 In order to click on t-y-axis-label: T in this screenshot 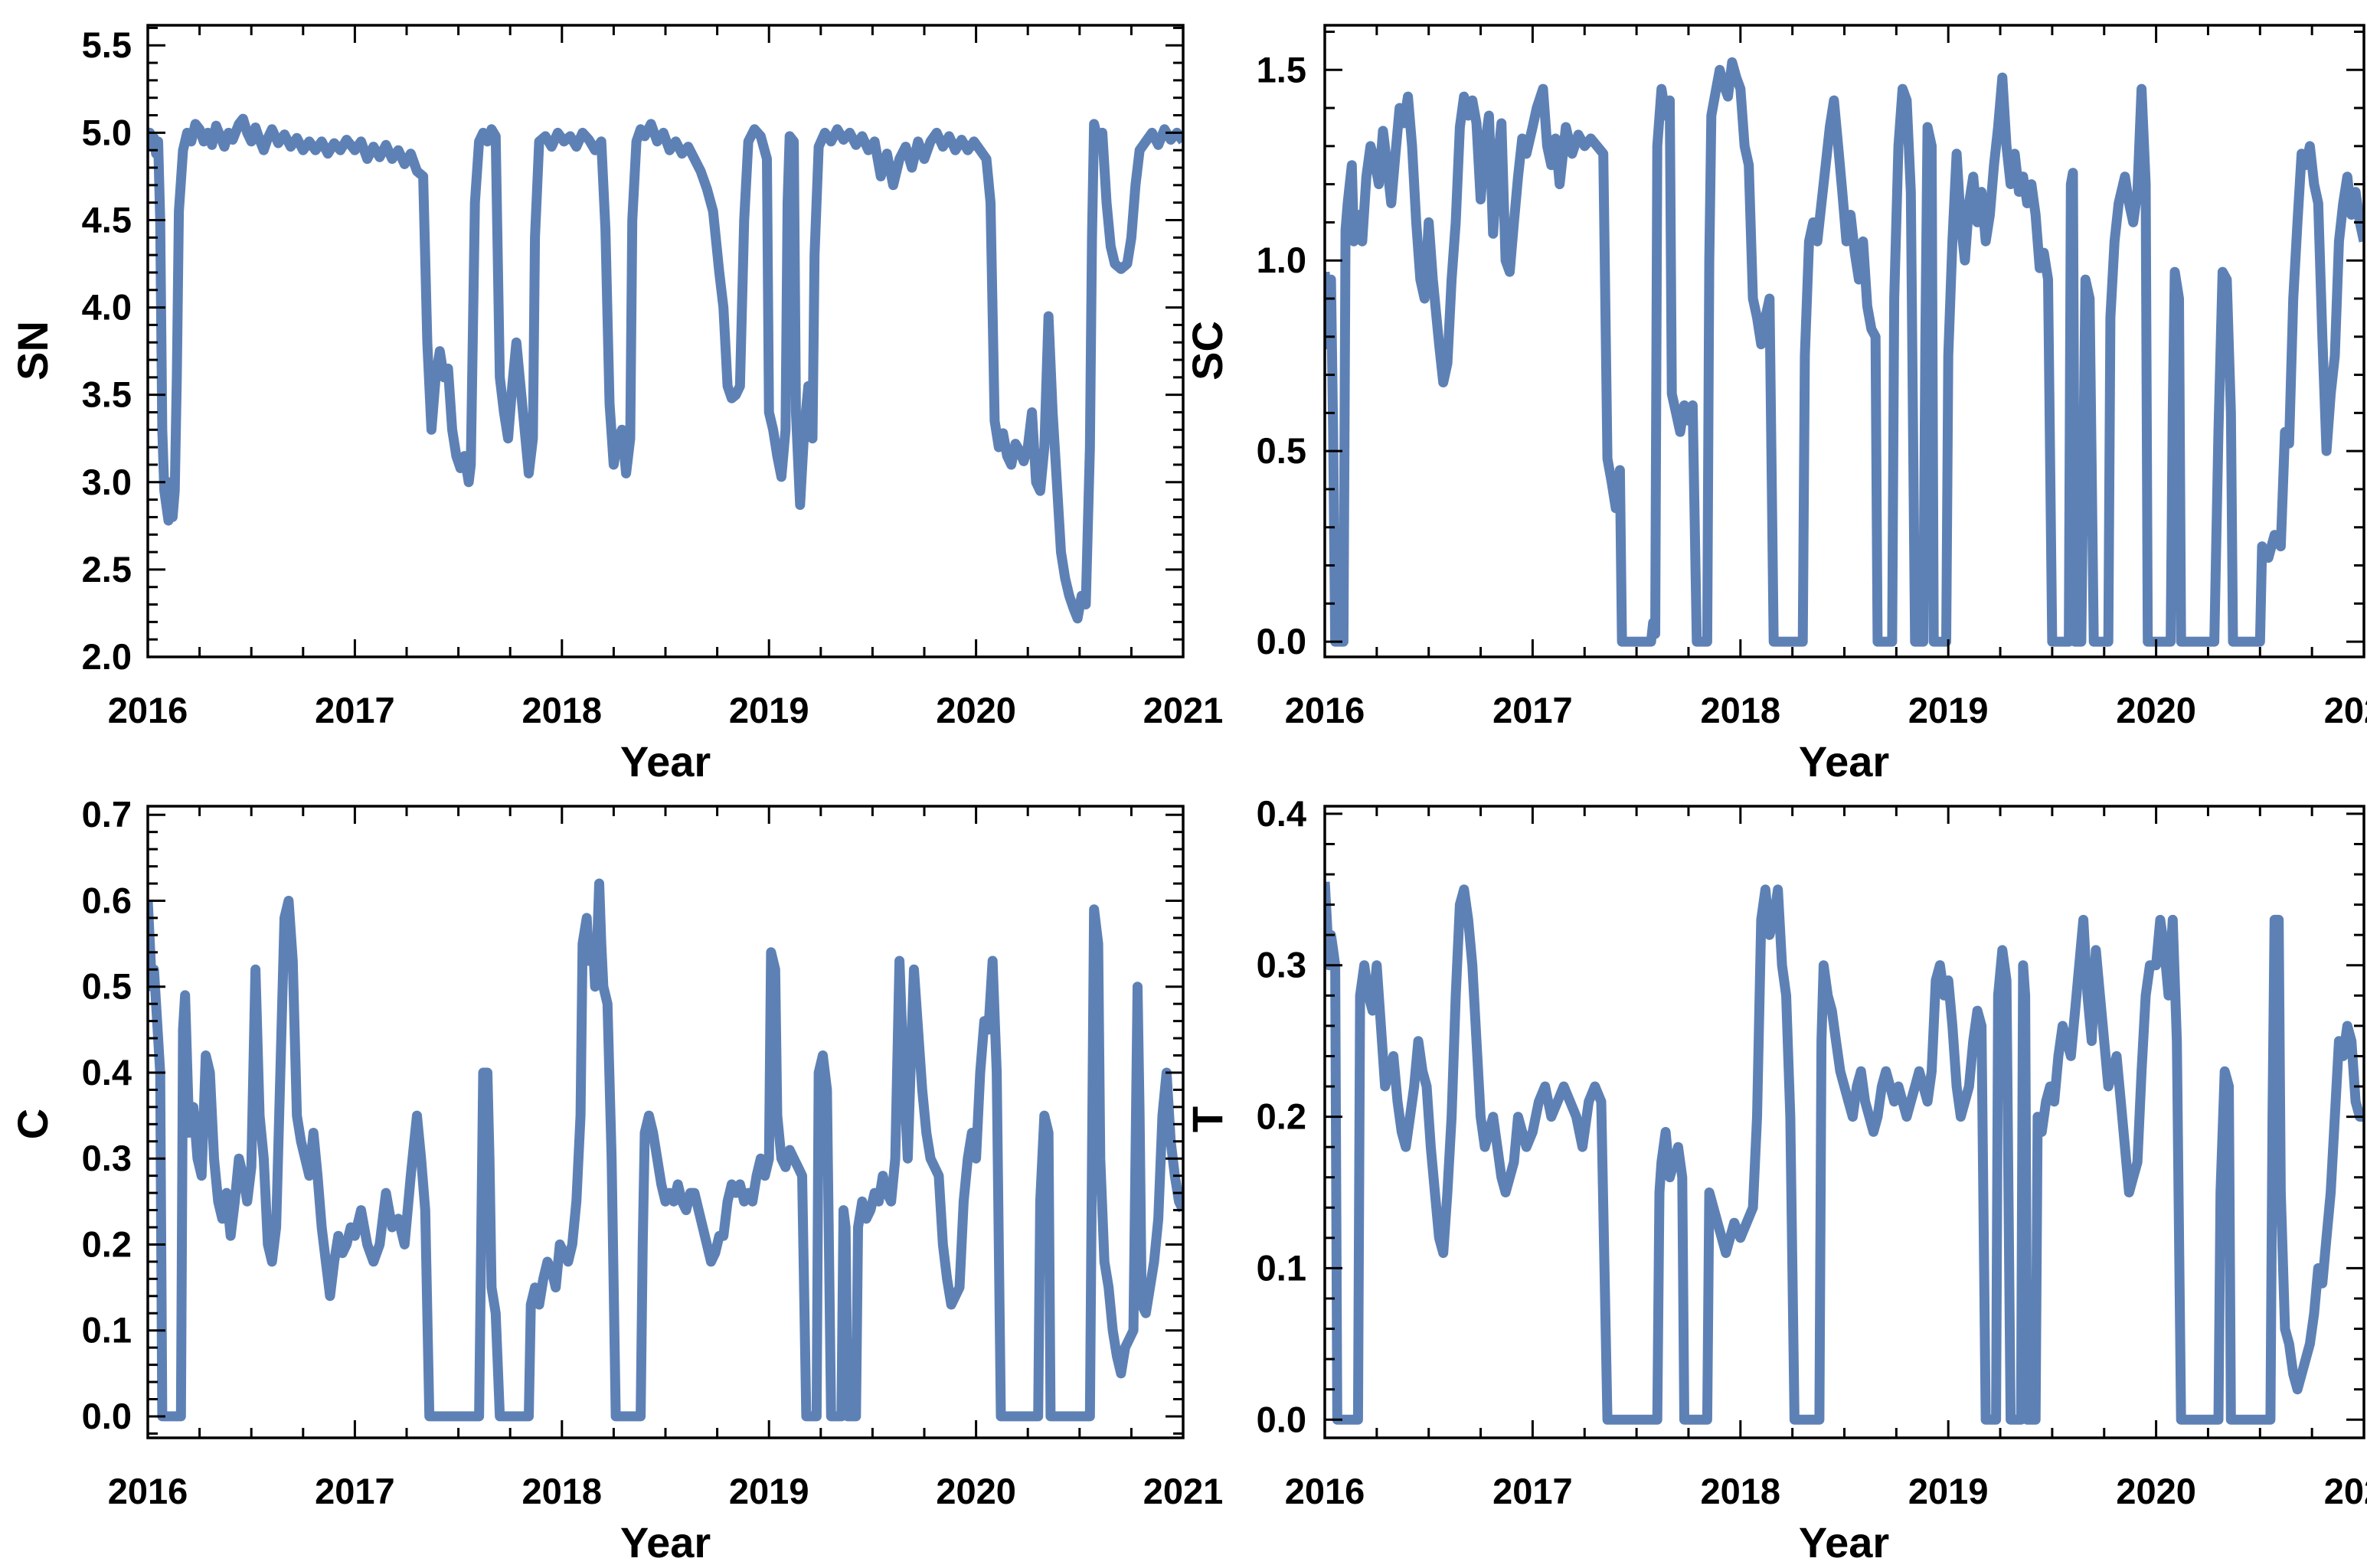, I will do `click(1207, 1119)`.